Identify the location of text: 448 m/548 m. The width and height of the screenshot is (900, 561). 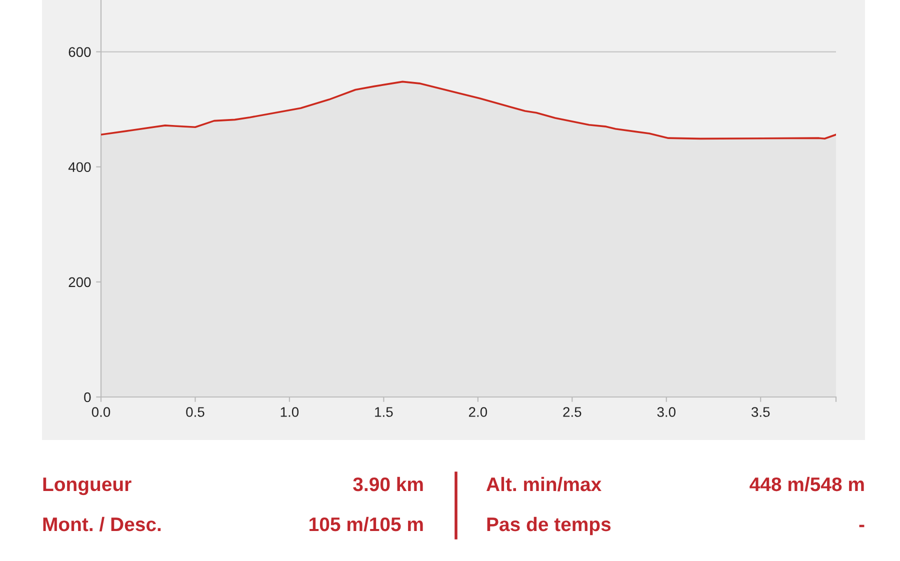
(807, 484).